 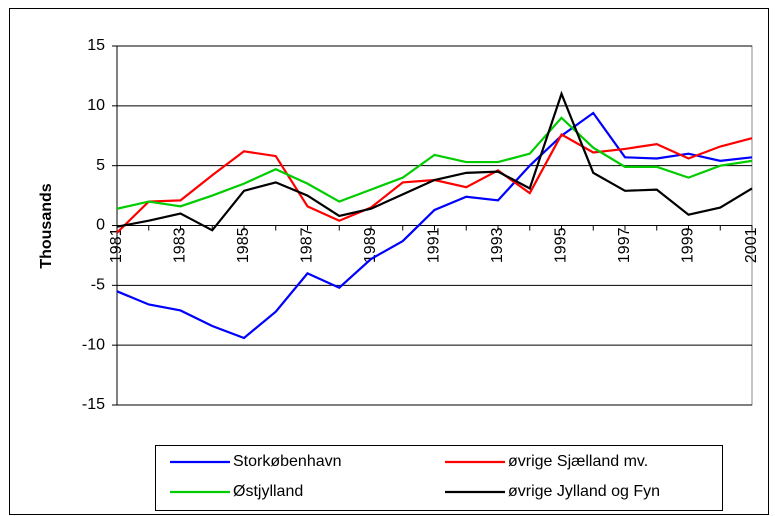 What do you see at coordinates (287, 461) in the screenshot?
I see `legend-label: Storkøbenhavn` at bounding box center [287, 461].